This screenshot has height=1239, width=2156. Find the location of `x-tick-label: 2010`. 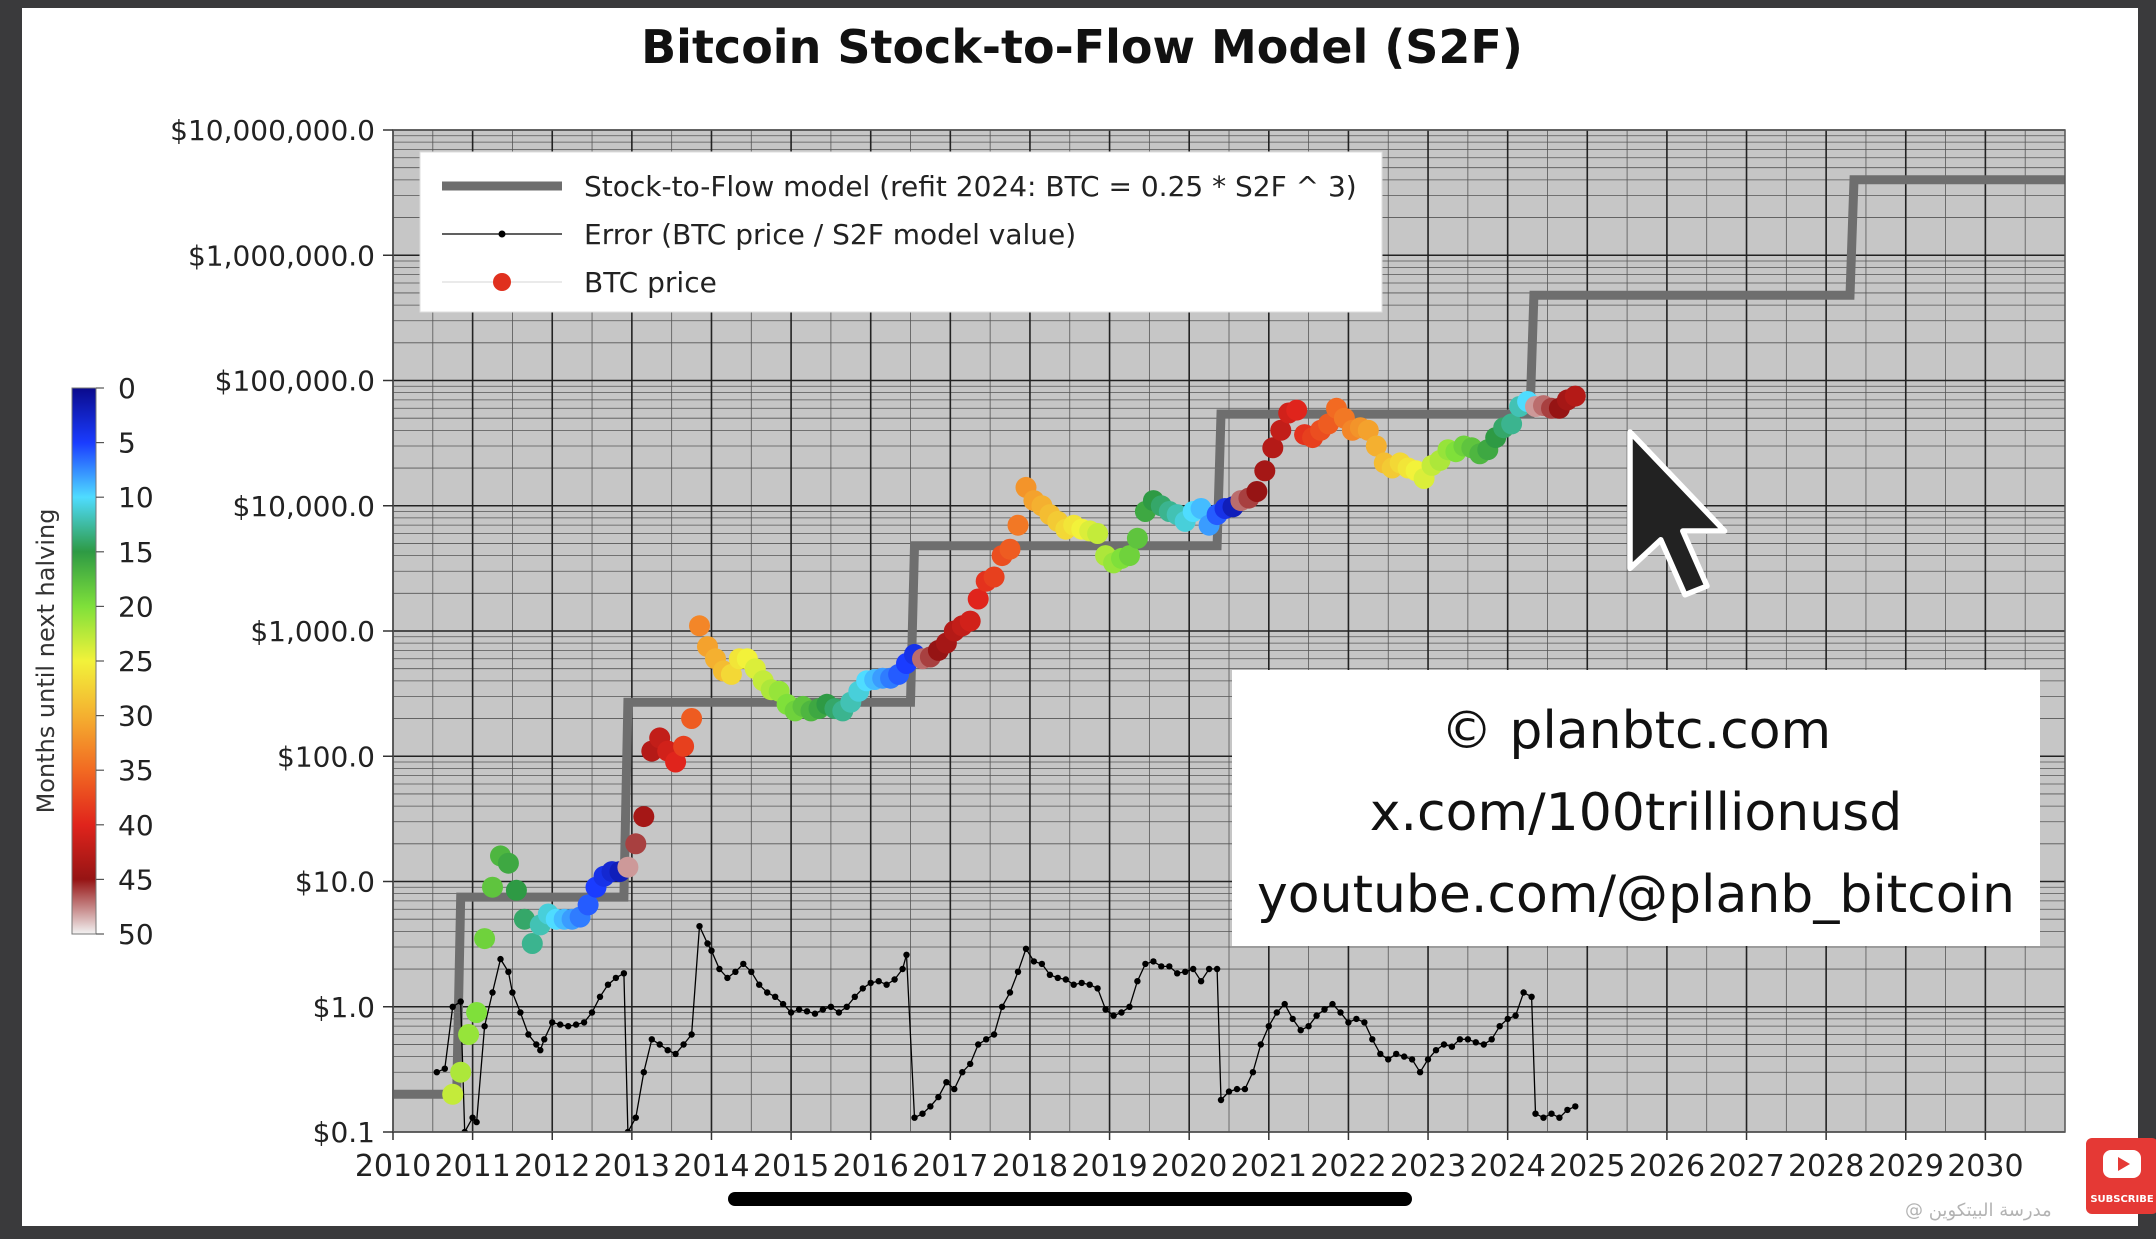

x-tick-label: 2010 is located at coordinates (393, 1166).